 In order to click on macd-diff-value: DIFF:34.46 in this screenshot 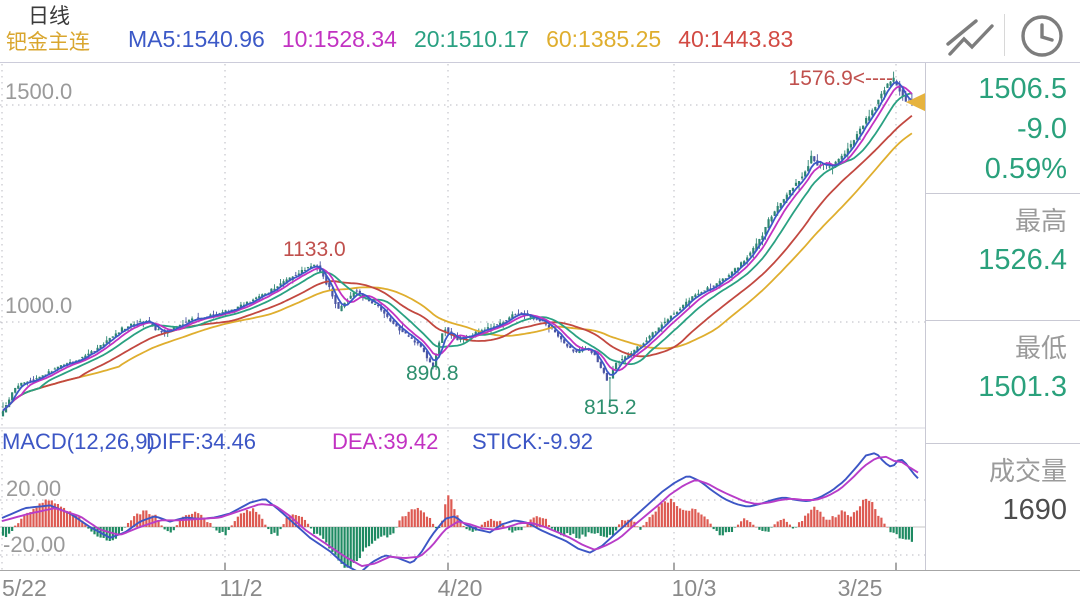, I will do `click(201, 441)`.